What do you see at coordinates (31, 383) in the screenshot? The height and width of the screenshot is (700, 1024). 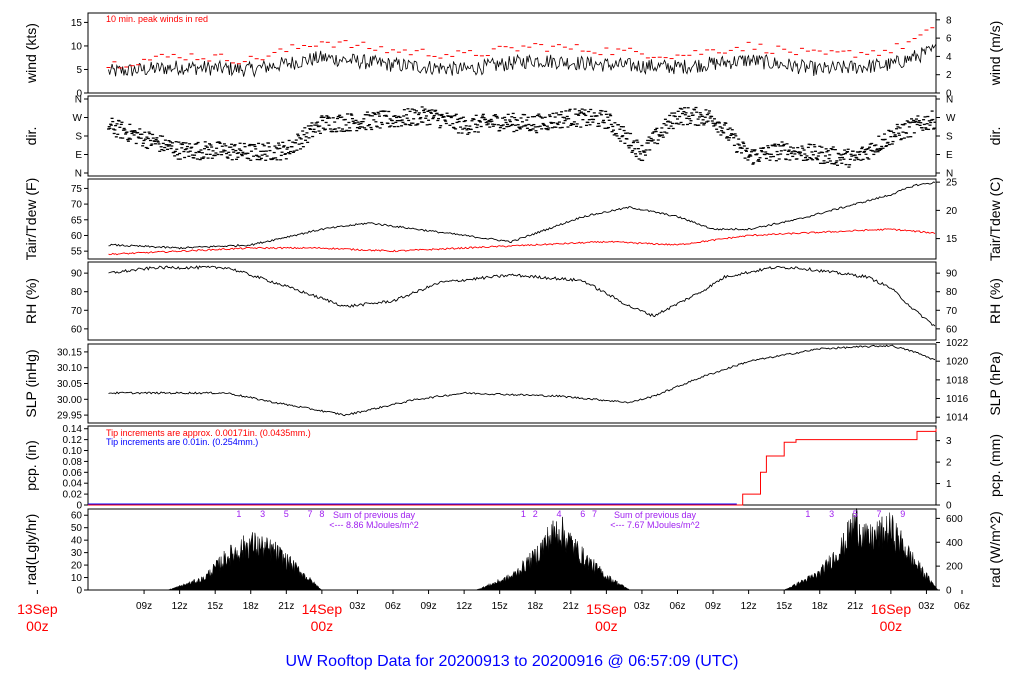 I see `slp-ylabel-left: SLP (inHg)` at bounding box center [31, 383].